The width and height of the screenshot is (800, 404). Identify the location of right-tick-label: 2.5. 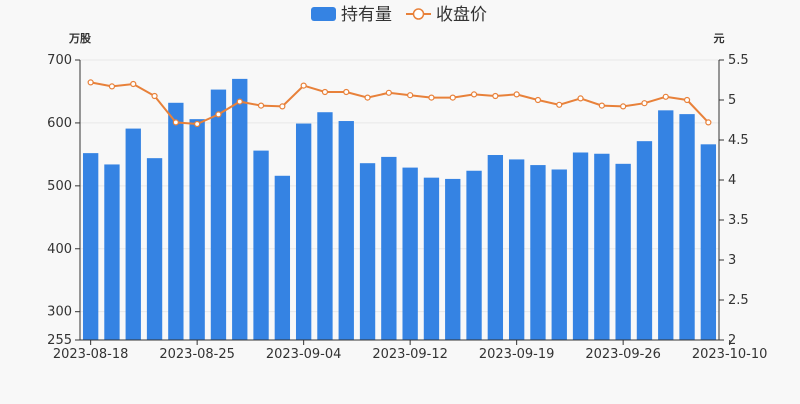
(738, 300).